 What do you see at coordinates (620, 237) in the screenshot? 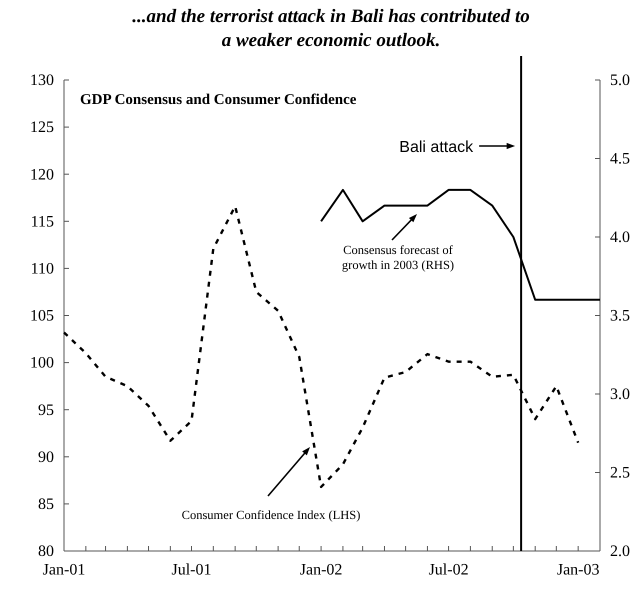
I see `y2-tick-label: 4.0` at bounding box center [620, 237].